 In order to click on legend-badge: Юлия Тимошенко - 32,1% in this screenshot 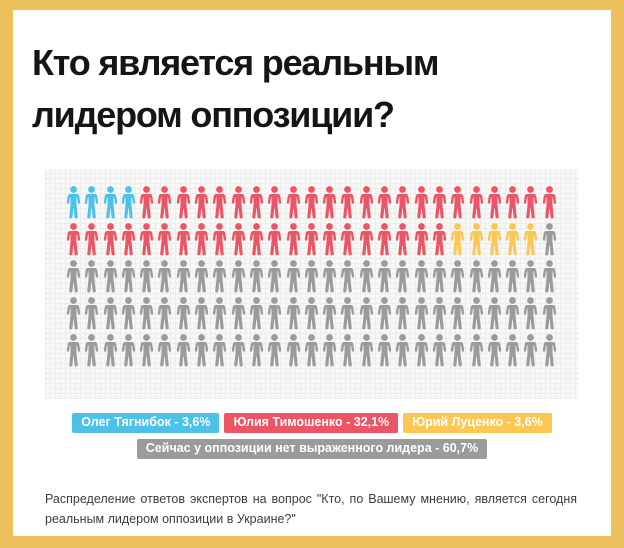, I will do `click(311, 423)`.